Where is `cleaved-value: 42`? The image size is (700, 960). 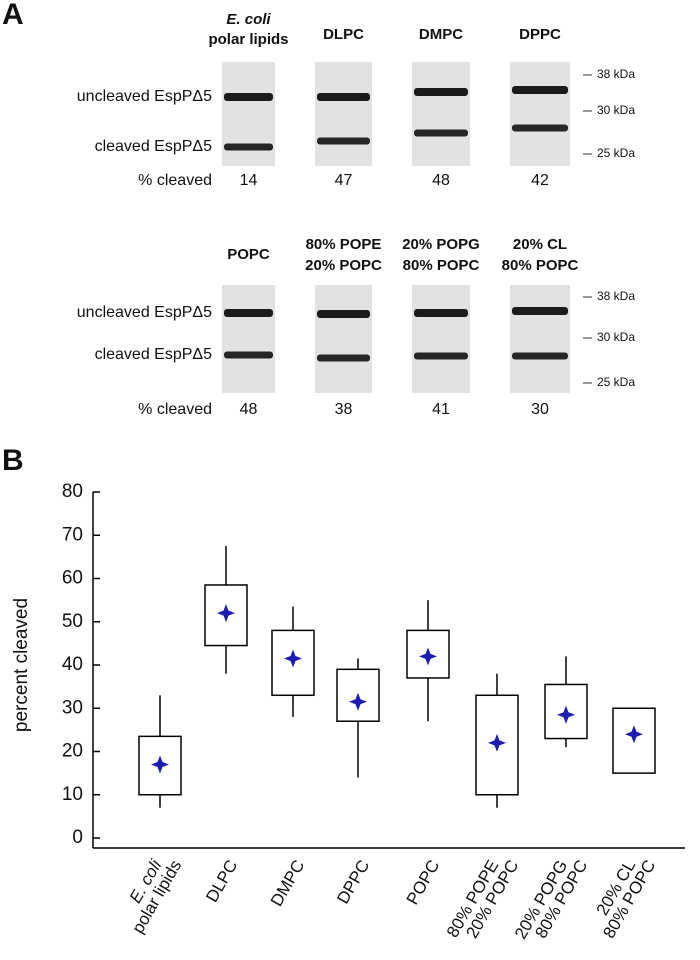
cleaved-value: 42 is located at coordinates (540, 180).